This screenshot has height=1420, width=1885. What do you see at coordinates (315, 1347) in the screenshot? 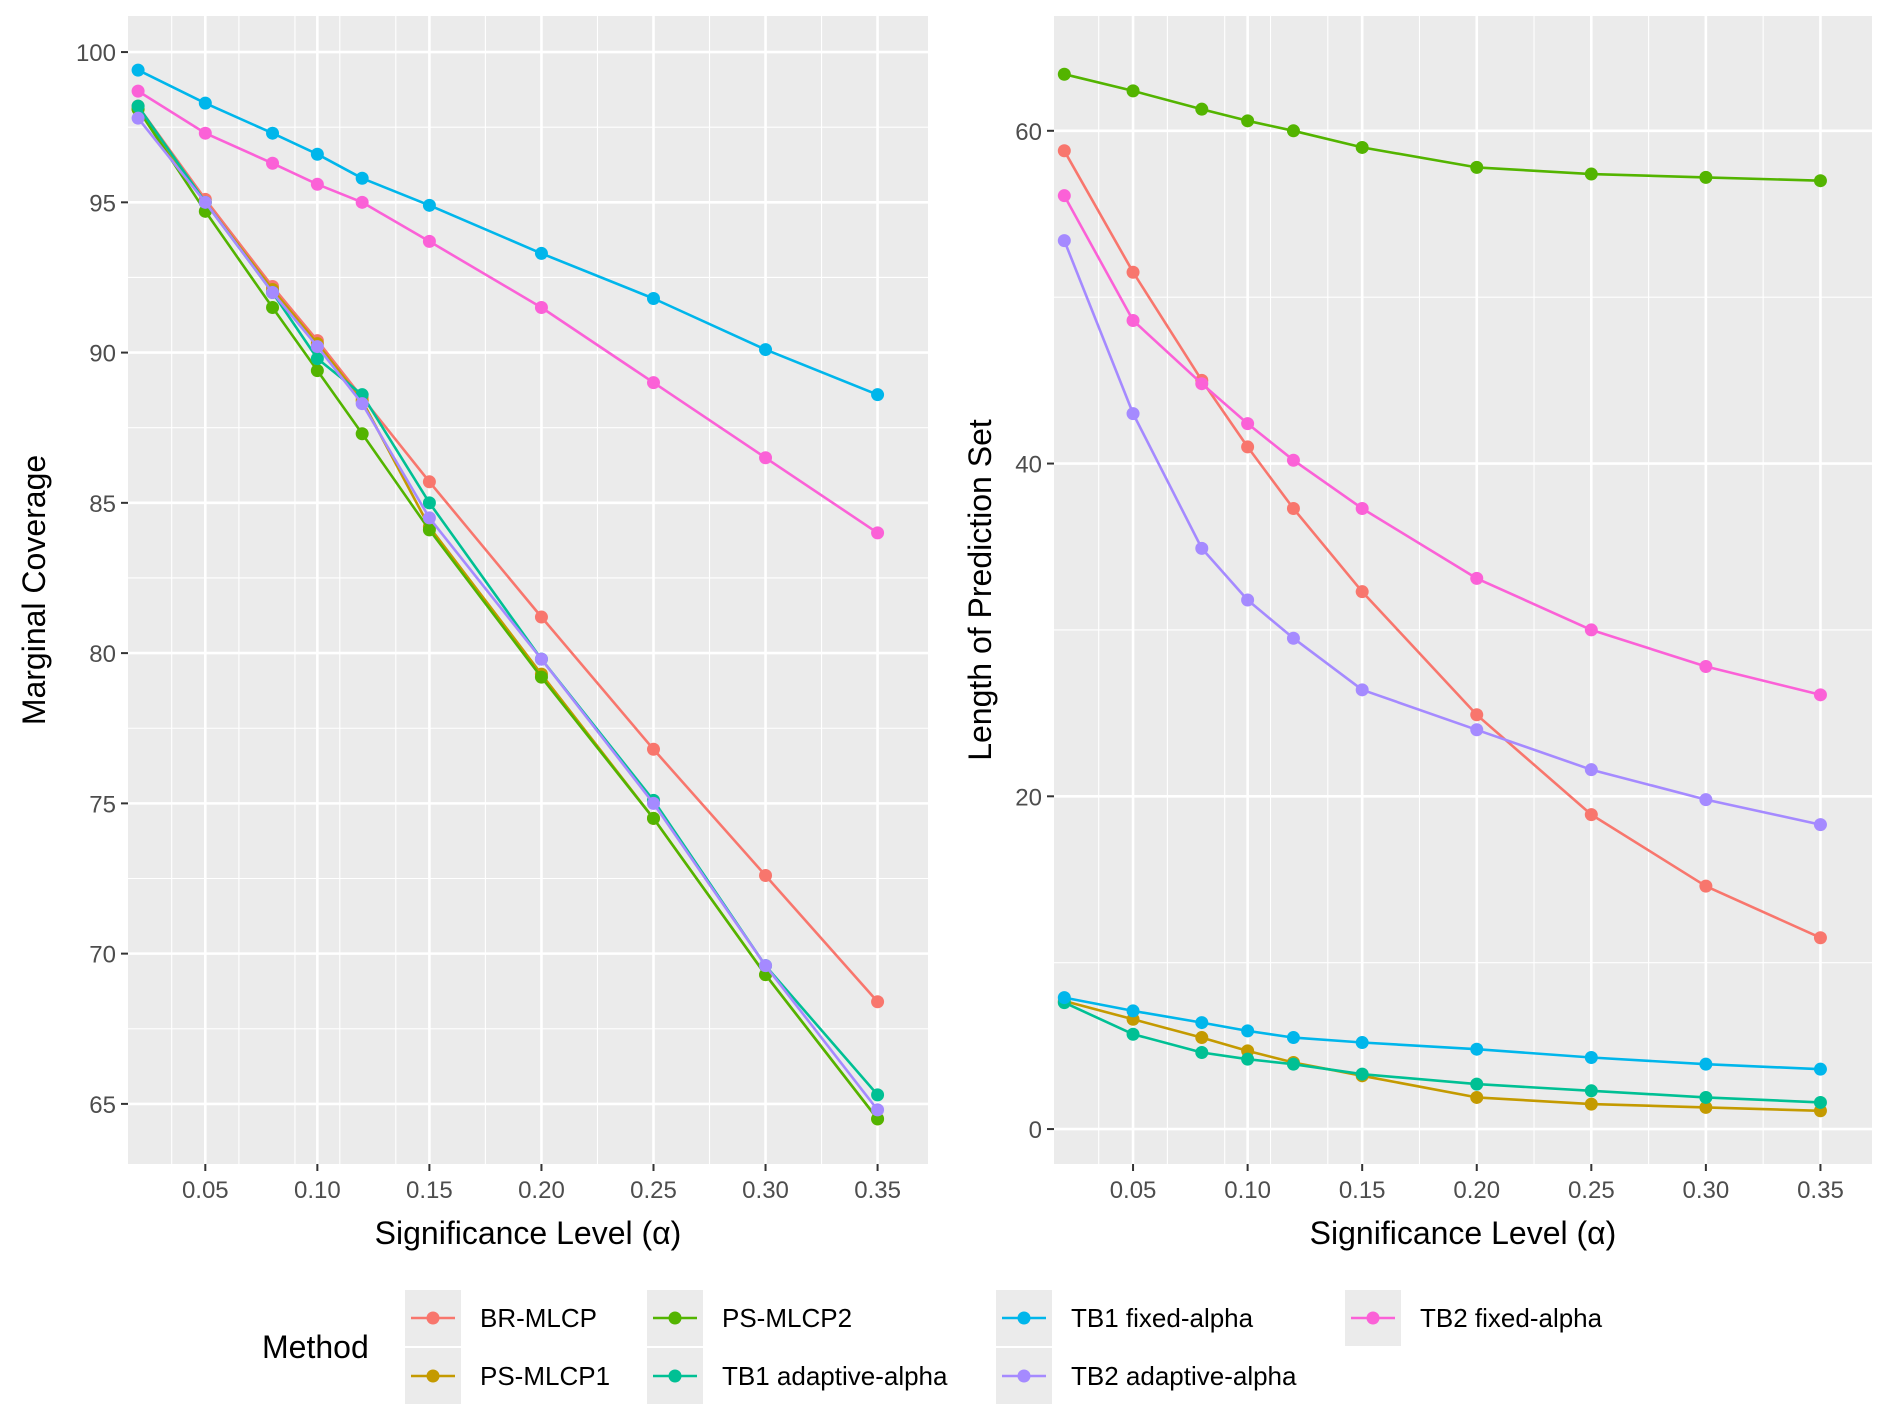
I see `legend-title: Method` at bounding box center [315, 1347].